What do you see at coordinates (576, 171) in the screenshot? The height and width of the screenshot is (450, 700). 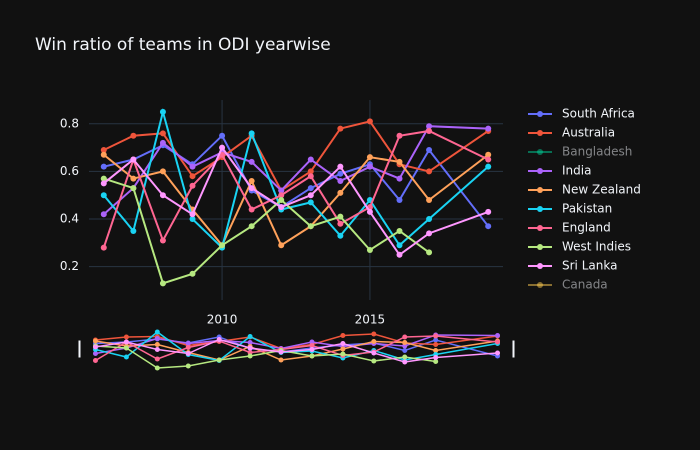 I see `legend-label: India` at bounding box center [576, 171].